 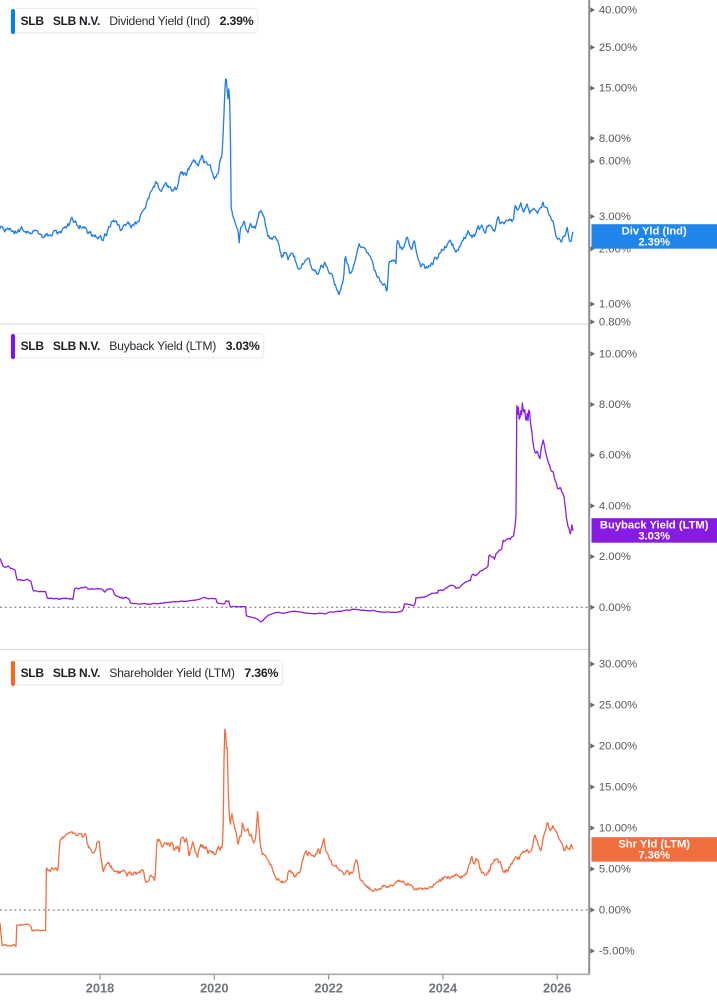 What do you see at coordinates (615, 217) in the screenshot?
I see `svg-text: 3.00%` at bounding box center [615, 217].